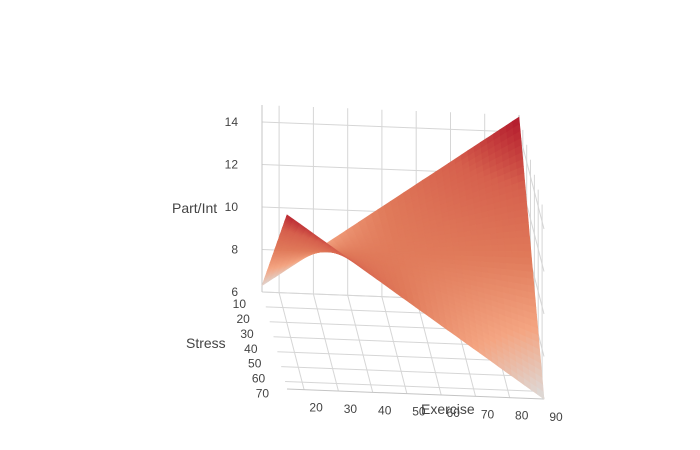 This screenshot has width=700, height=450. What do you see at coordinates (385, 410) in the screenshot?
I see `x-tick-label: 40` at bounding box center [385, 410].